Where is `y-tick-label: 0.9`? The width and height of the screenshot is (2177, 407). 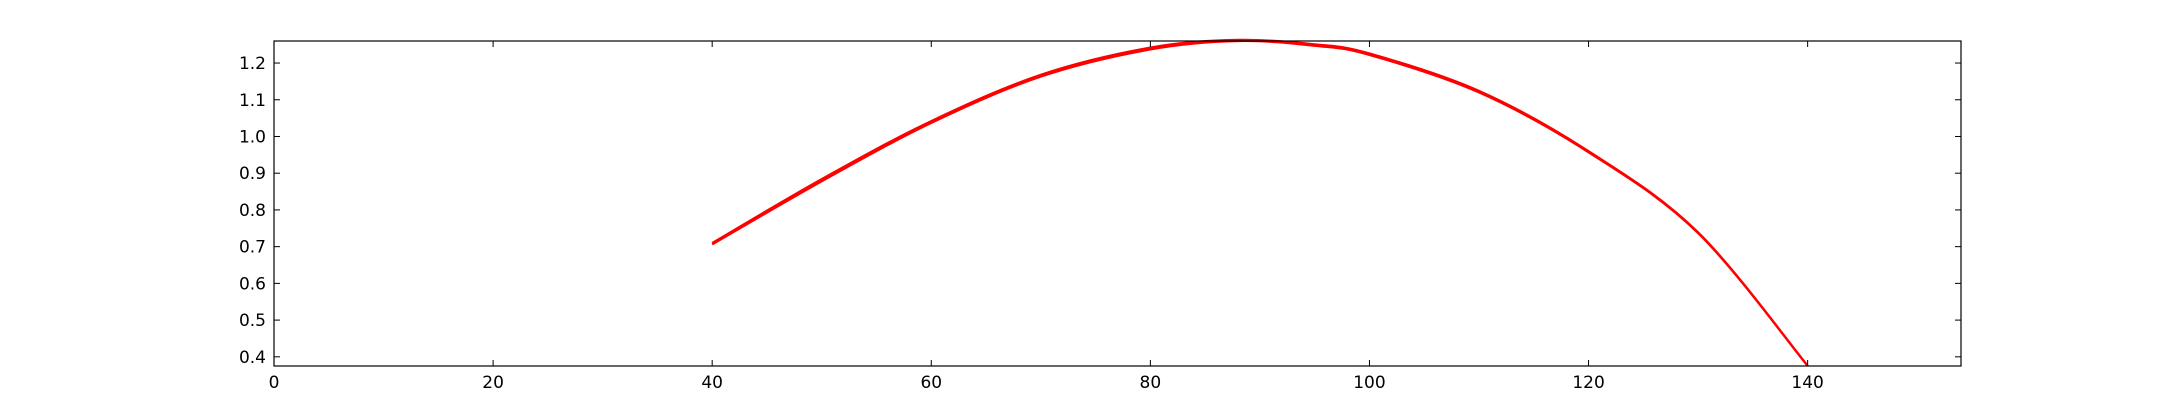
y-tick-label: 0.9 is located at coordinates (252, 174).